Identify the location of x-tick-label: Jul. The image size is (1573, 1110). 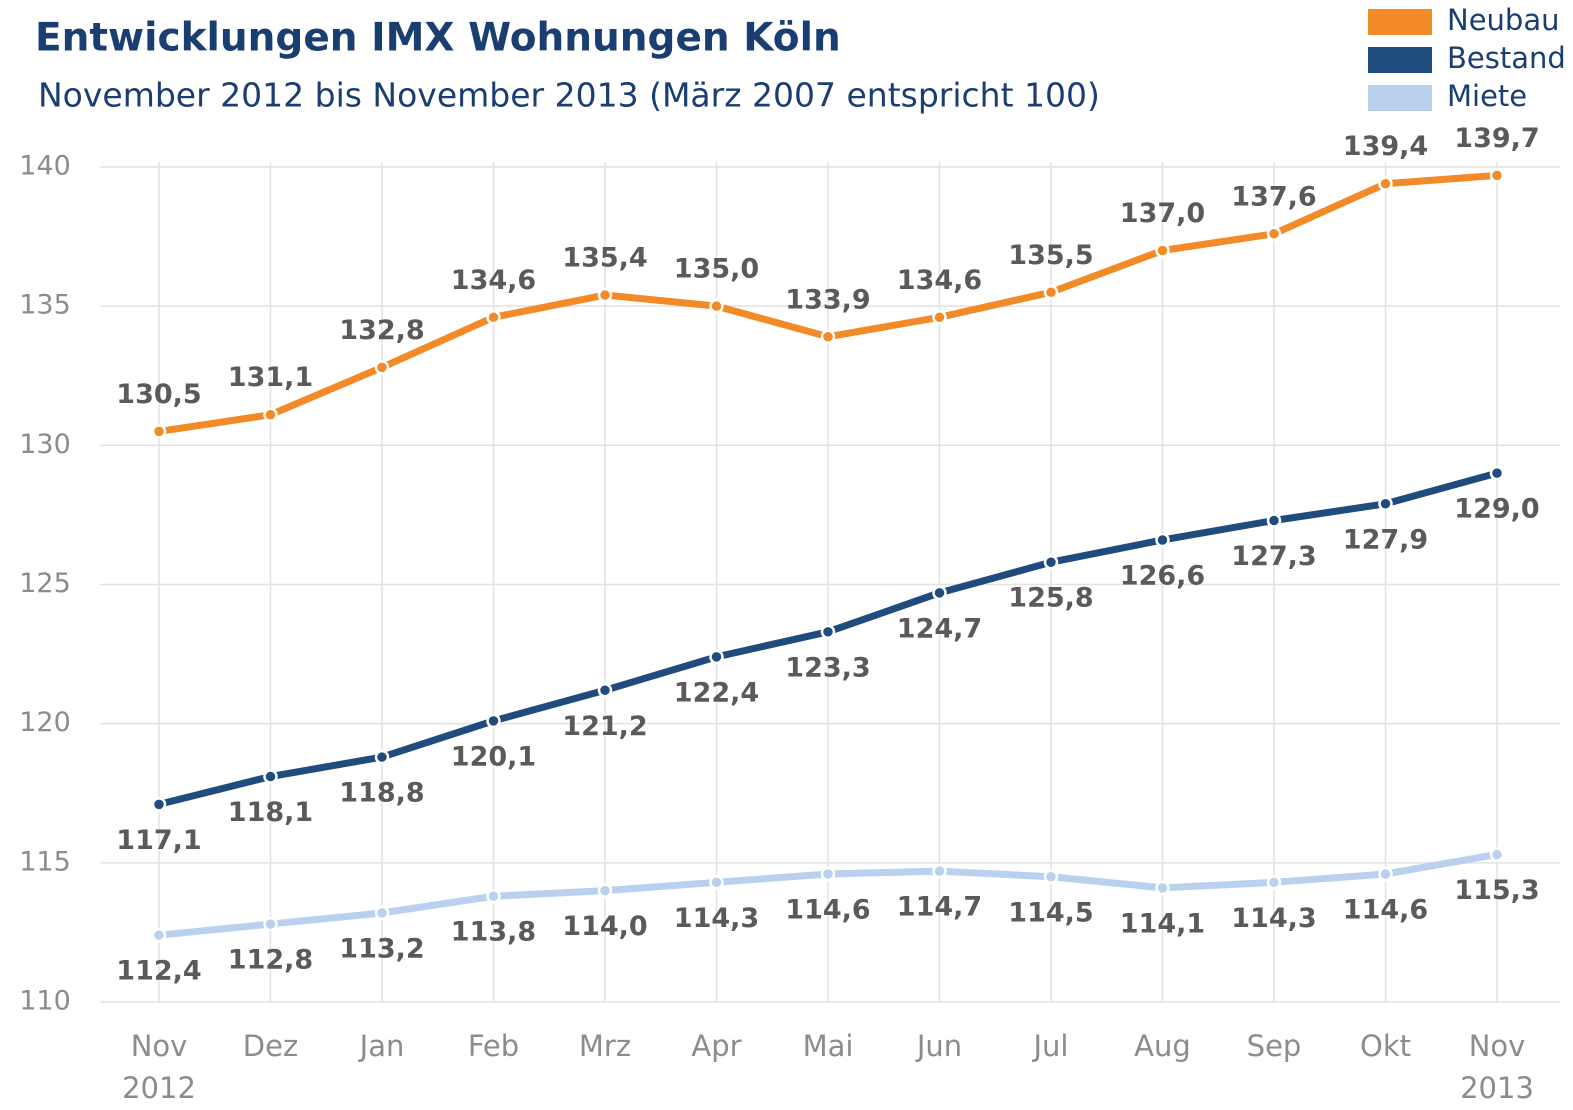
(1050, 1046).